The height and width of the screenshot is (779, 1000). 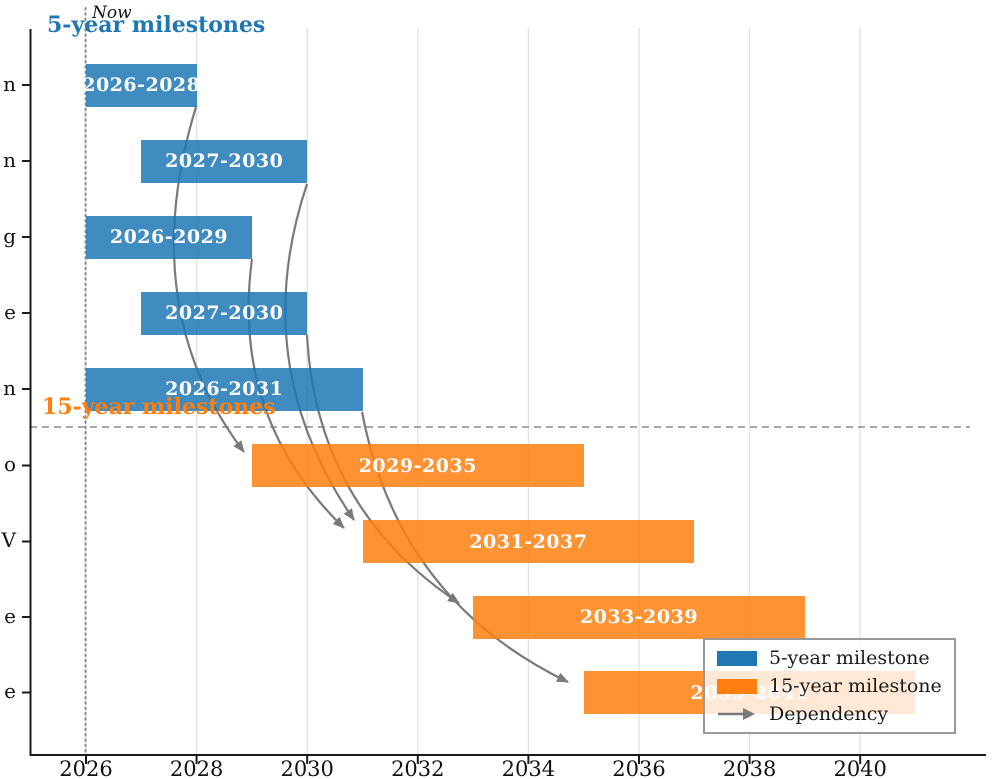 What do you see at coordinates (159, 407) in the screenshot?
I see `section-title-15yr: 15-year milestones` at bounding box center [159, 407].